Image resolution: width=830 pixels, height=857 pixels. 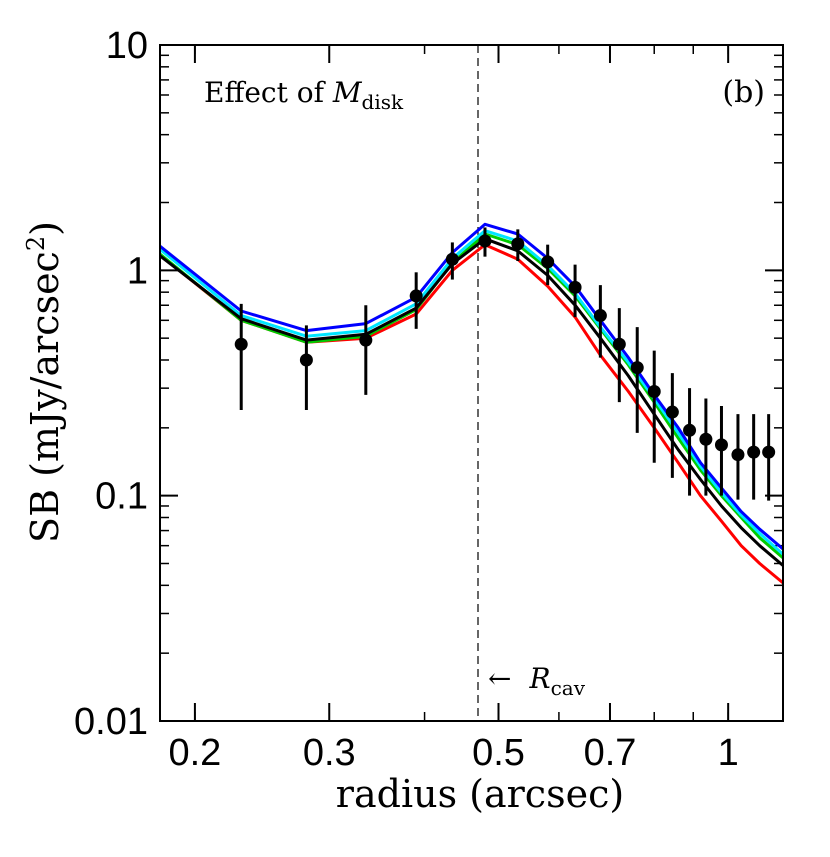 What do you see at coordinates (121, 497) in the screenshot?
I see `y-tick-label: 0.1` at bounding box center [121, 497].